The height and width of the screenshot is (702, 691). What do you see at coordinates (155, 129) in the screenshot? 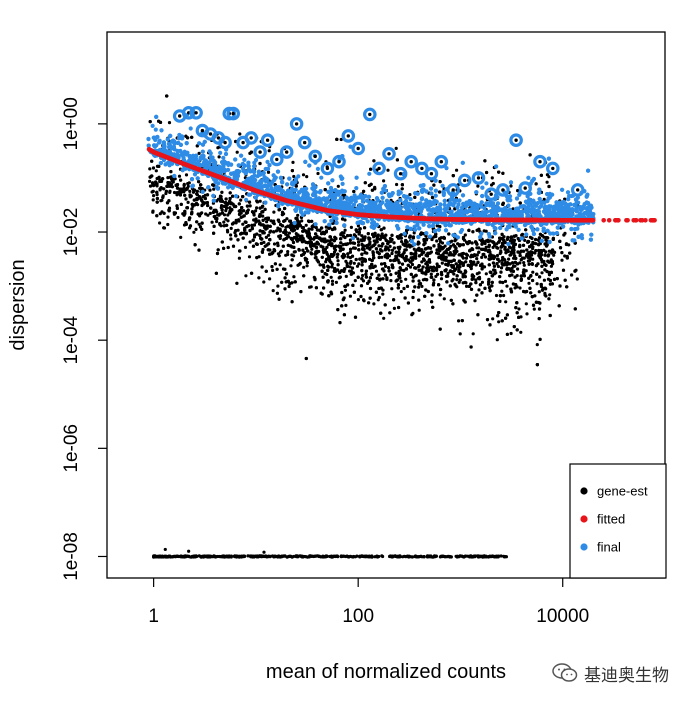
I see `final-point` at bounding box center [155, 129].